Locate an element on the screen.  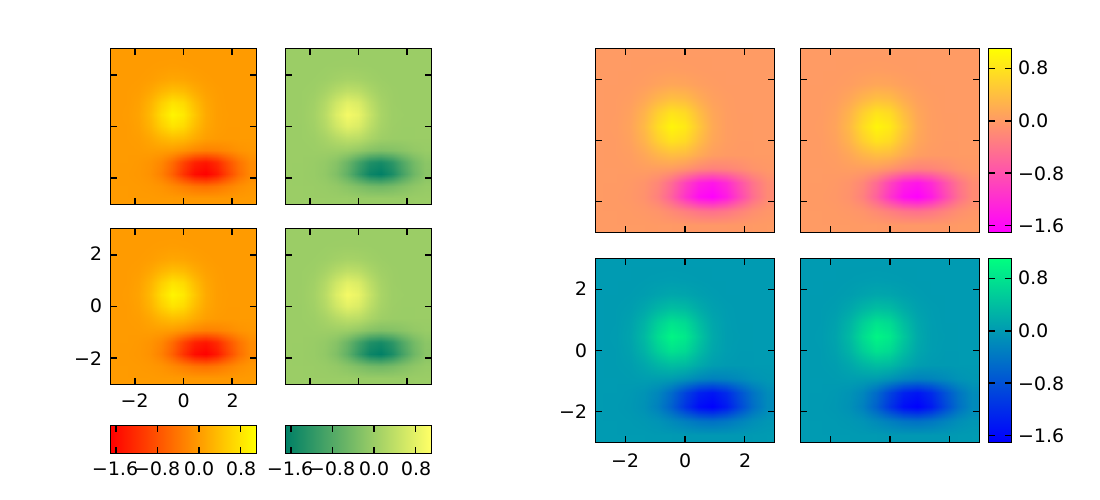
x-tick-label: 2 is located at coordinates (745, 461).